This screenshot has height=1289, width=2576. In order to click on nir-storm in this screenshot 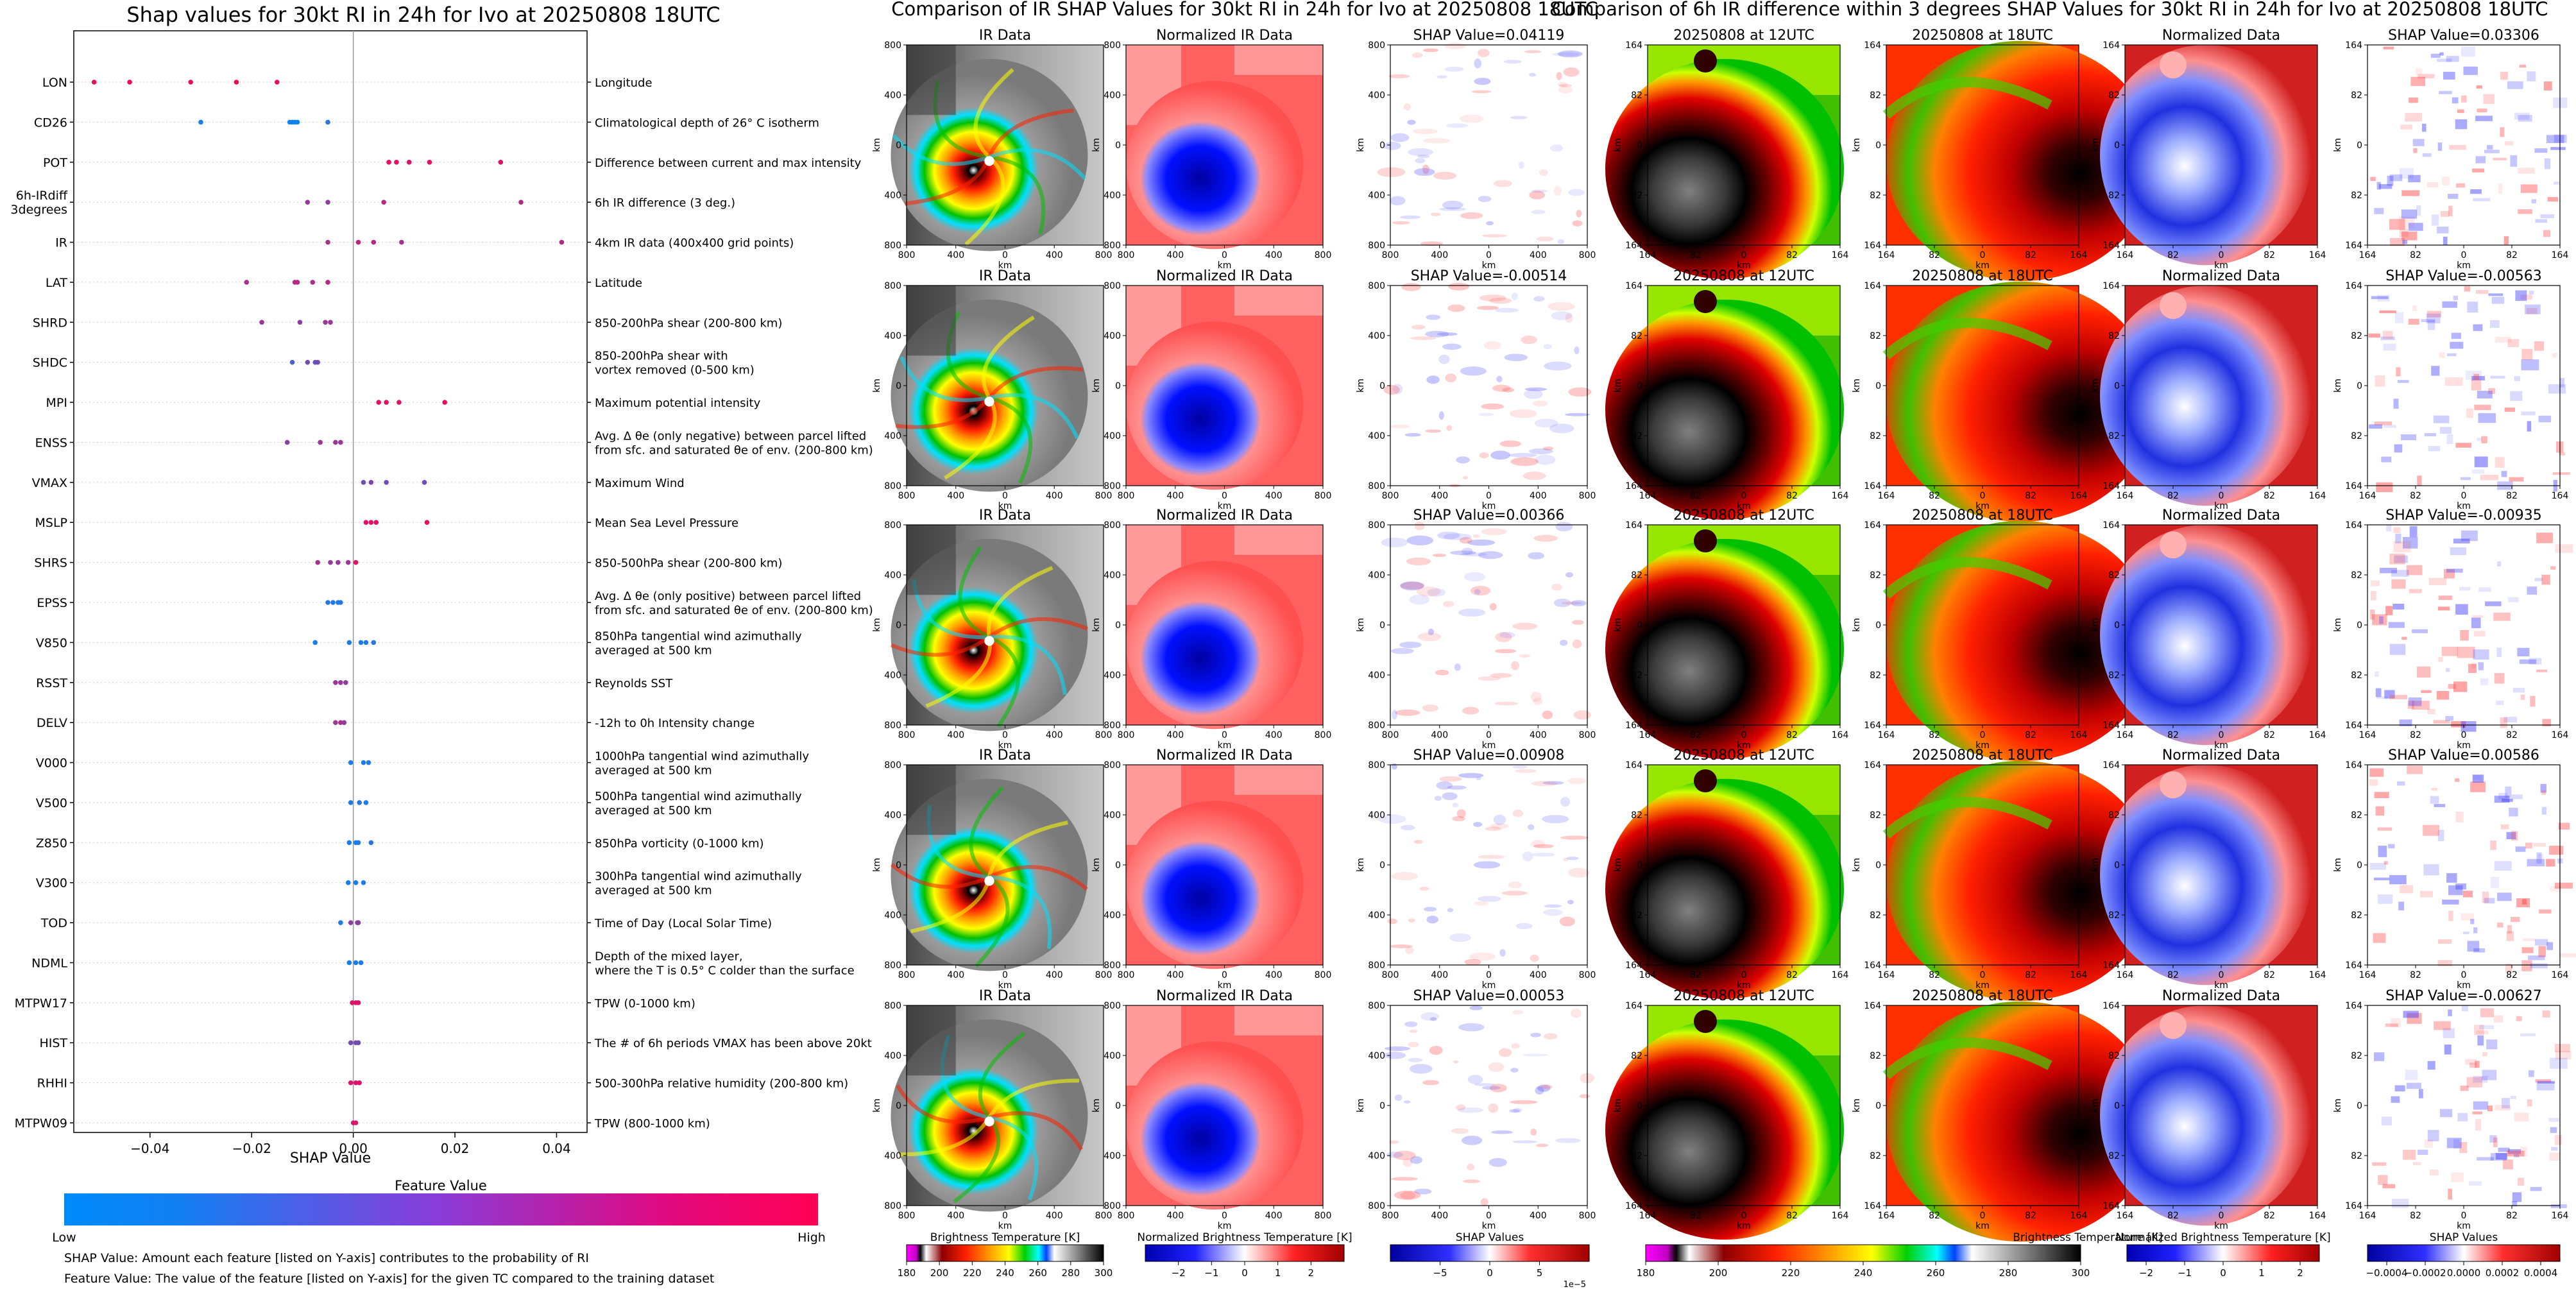, I will do `click(1215, 165)`.